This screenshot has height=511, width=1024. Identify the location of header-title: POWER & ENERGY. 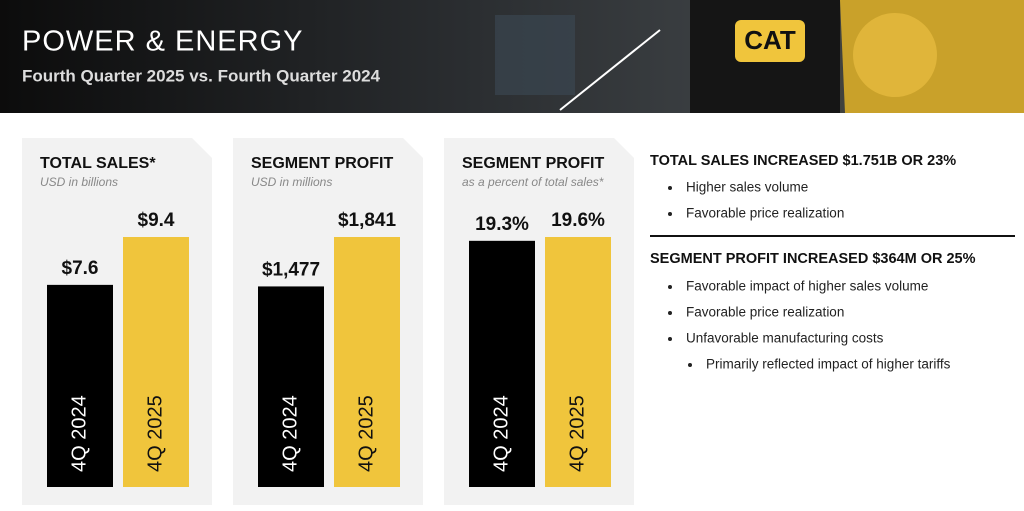
(163, 42).